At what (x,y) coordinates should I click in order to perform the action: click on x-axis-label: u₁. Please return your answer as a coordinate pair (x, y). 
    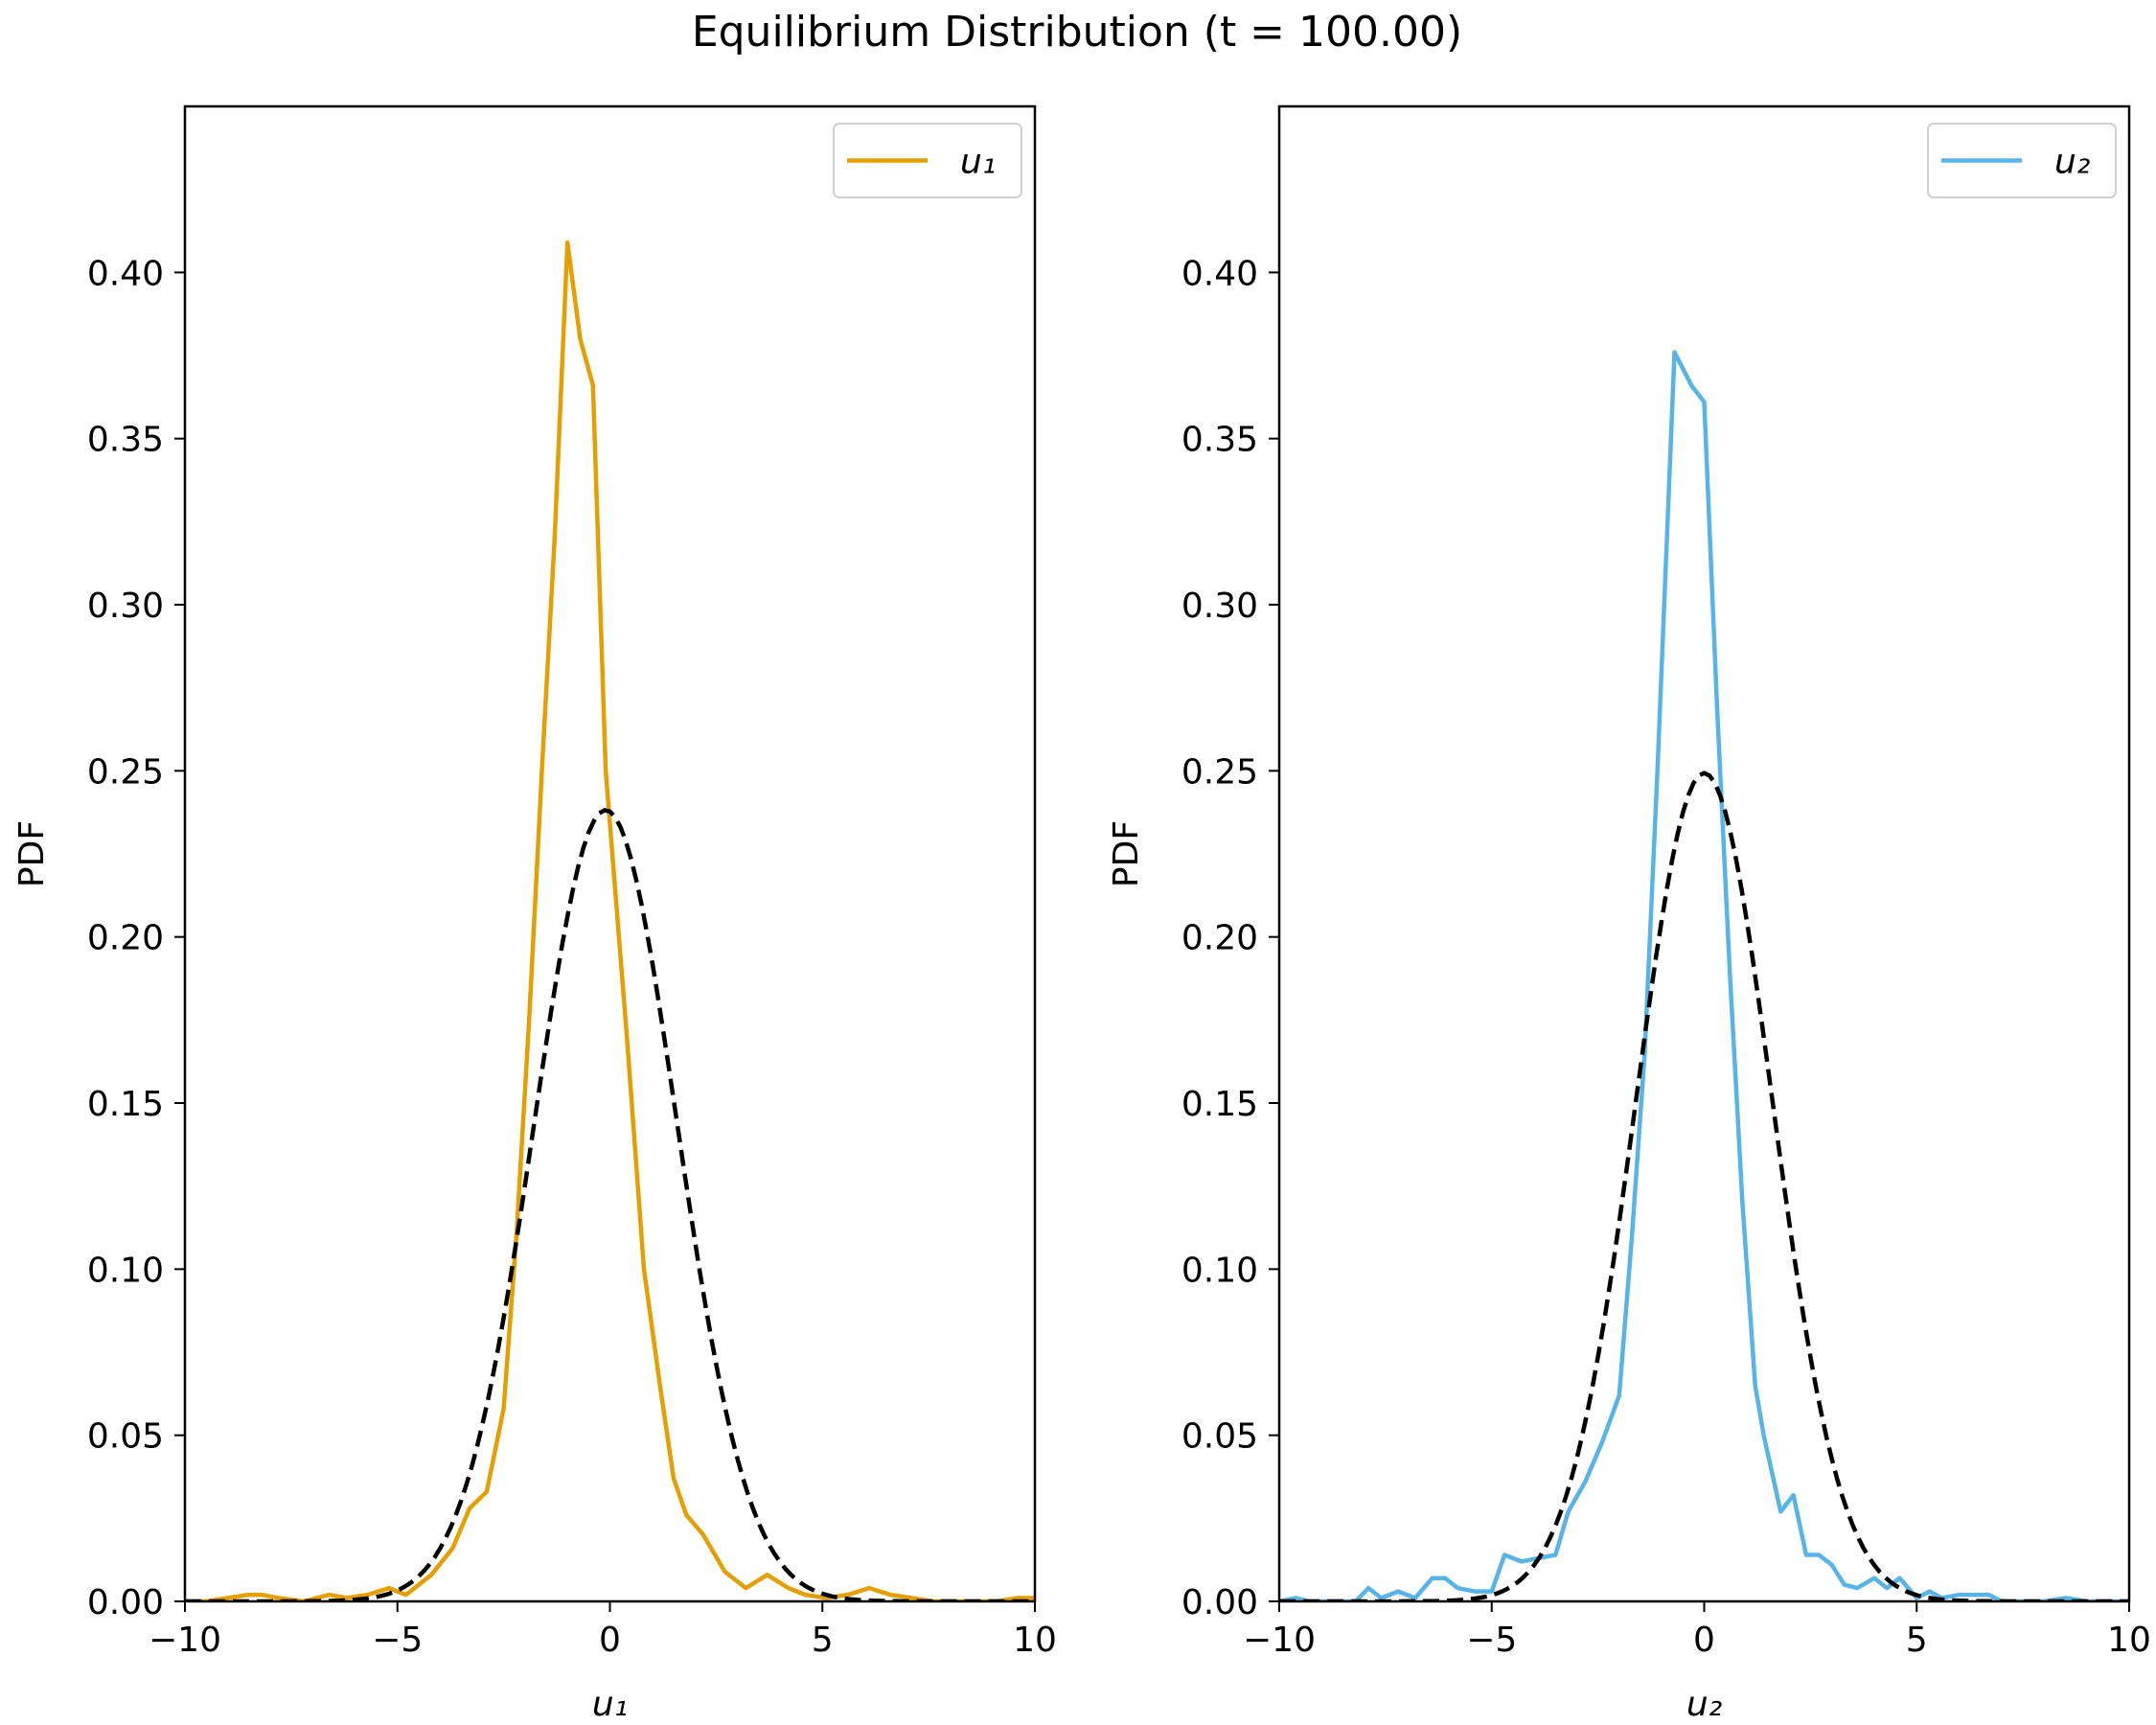
    Looking at the image, I should click on (610, 1704).